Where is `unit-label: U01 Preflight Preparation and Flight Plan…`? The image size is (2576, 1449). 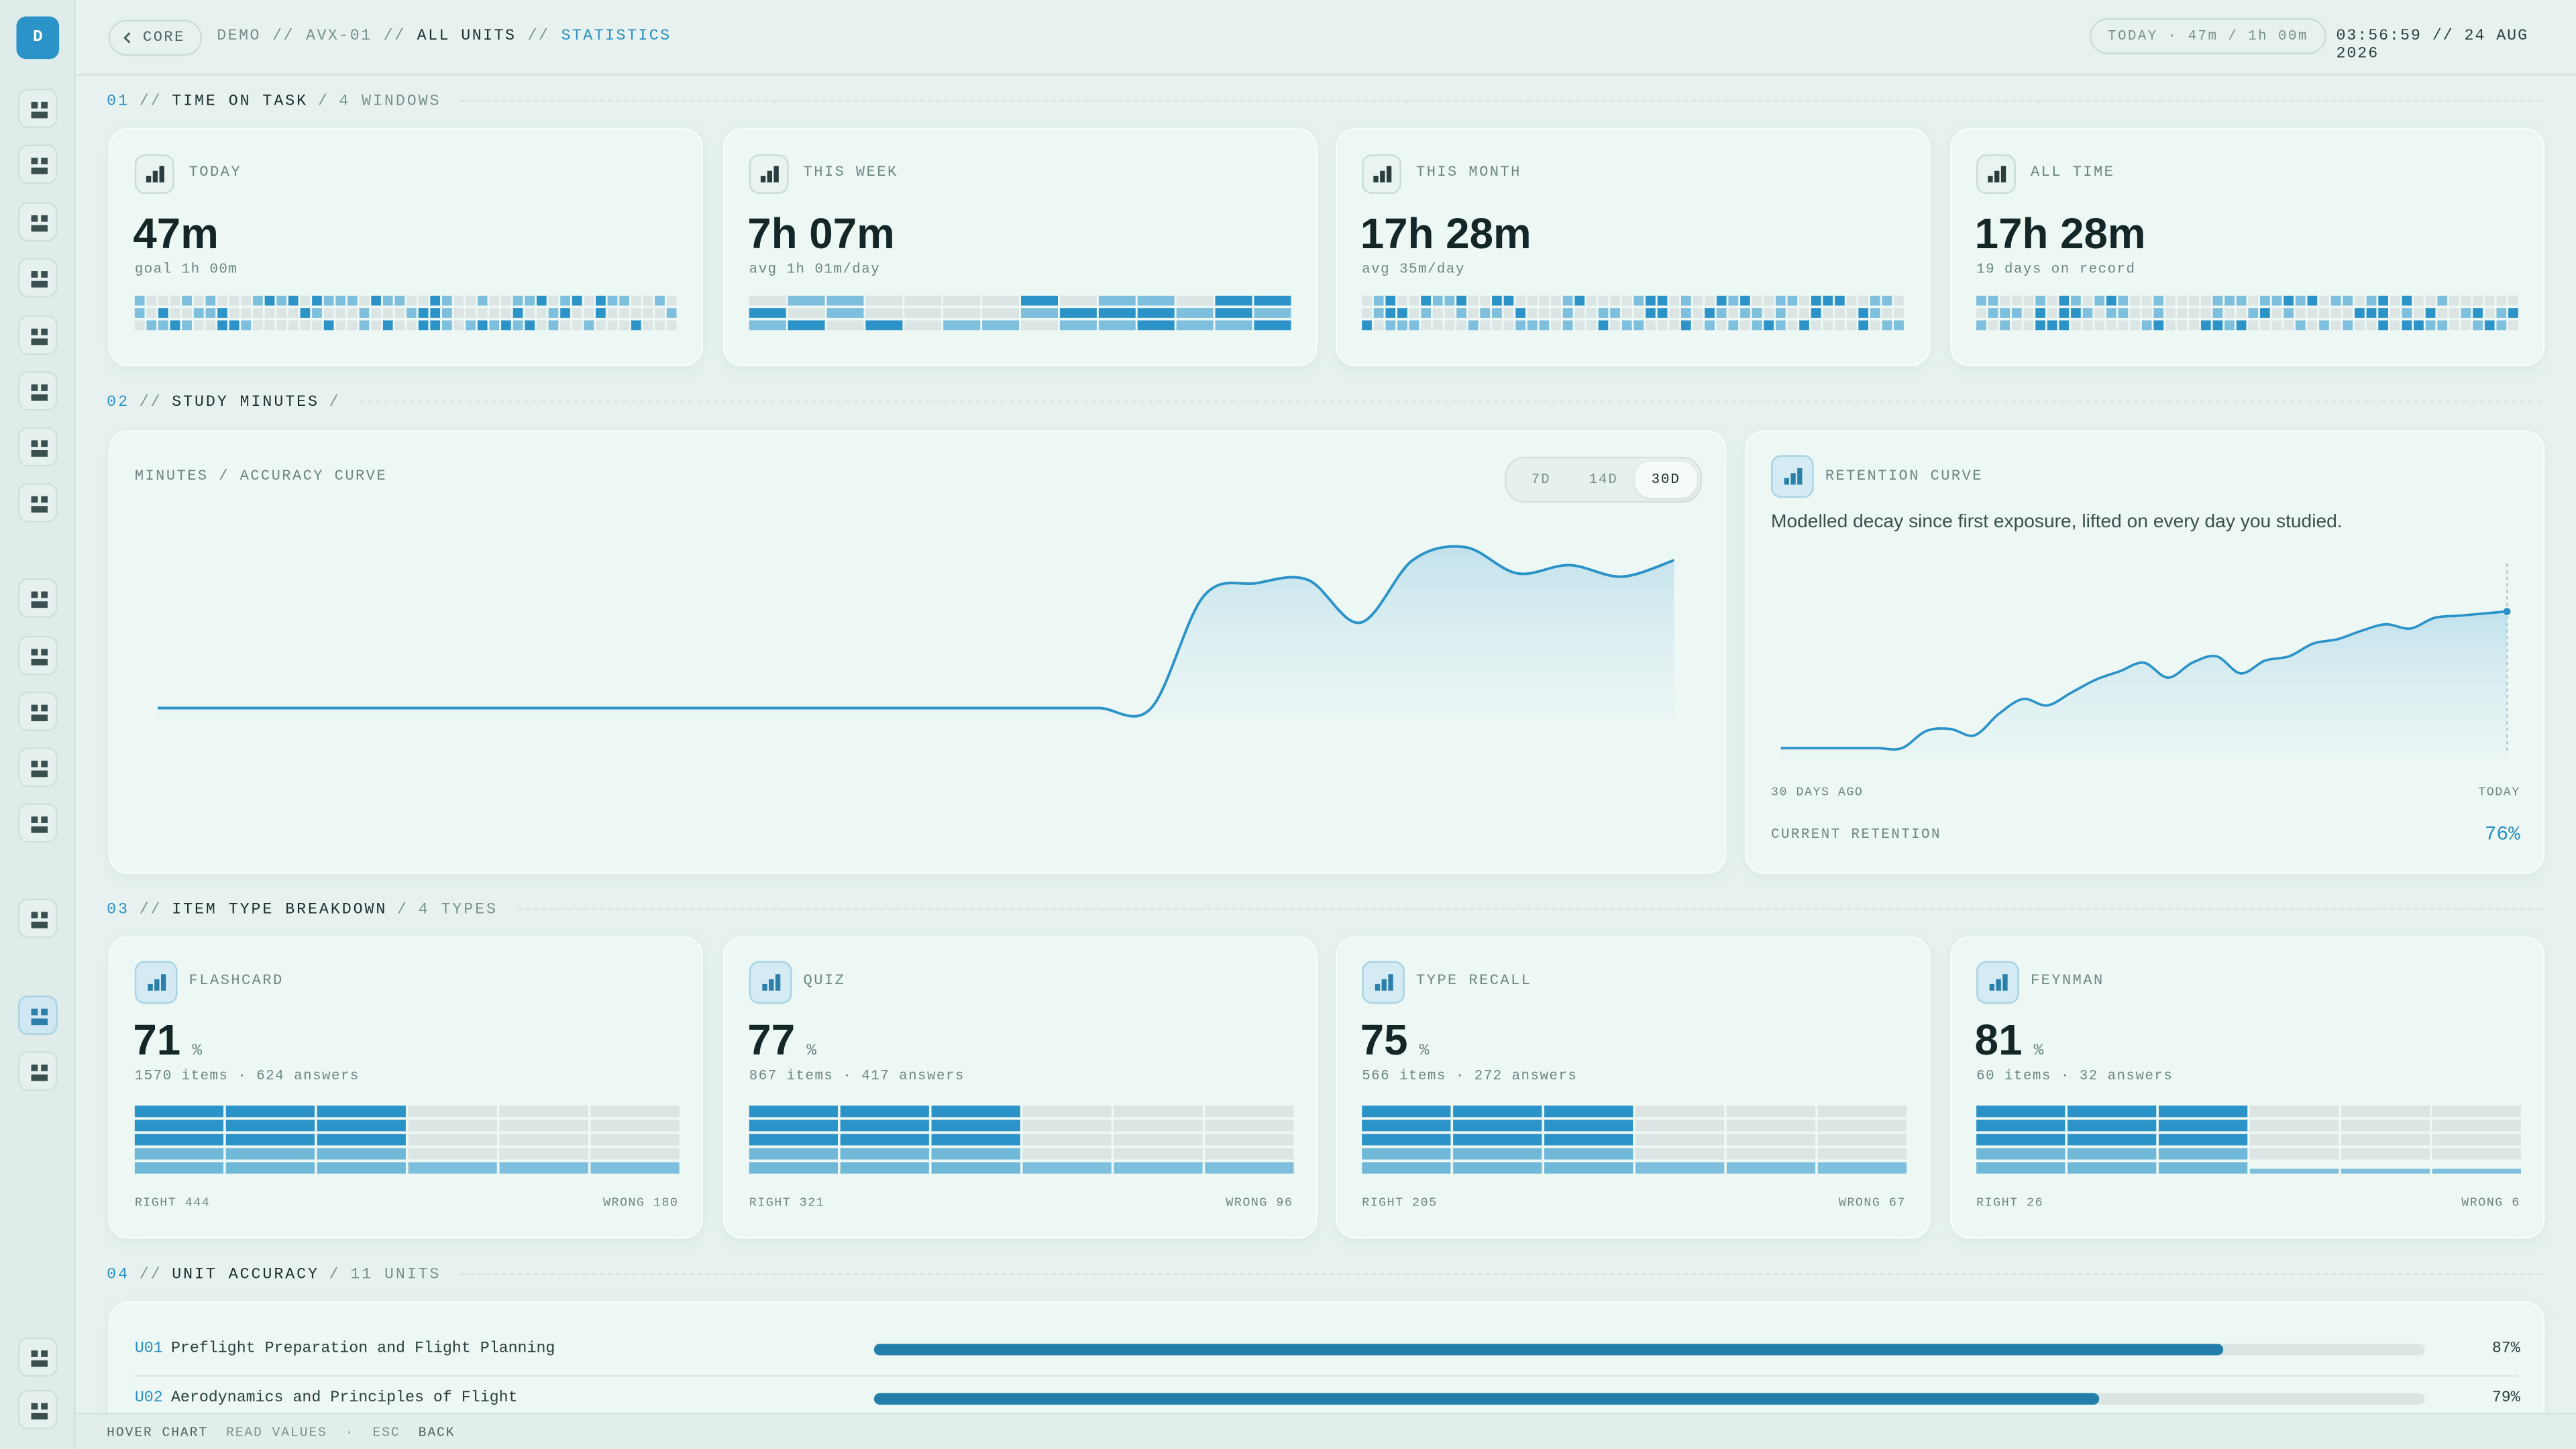
unit-label: U01 Preflight Preparation and Flight Plan… is located at coordinates (345, 1348).